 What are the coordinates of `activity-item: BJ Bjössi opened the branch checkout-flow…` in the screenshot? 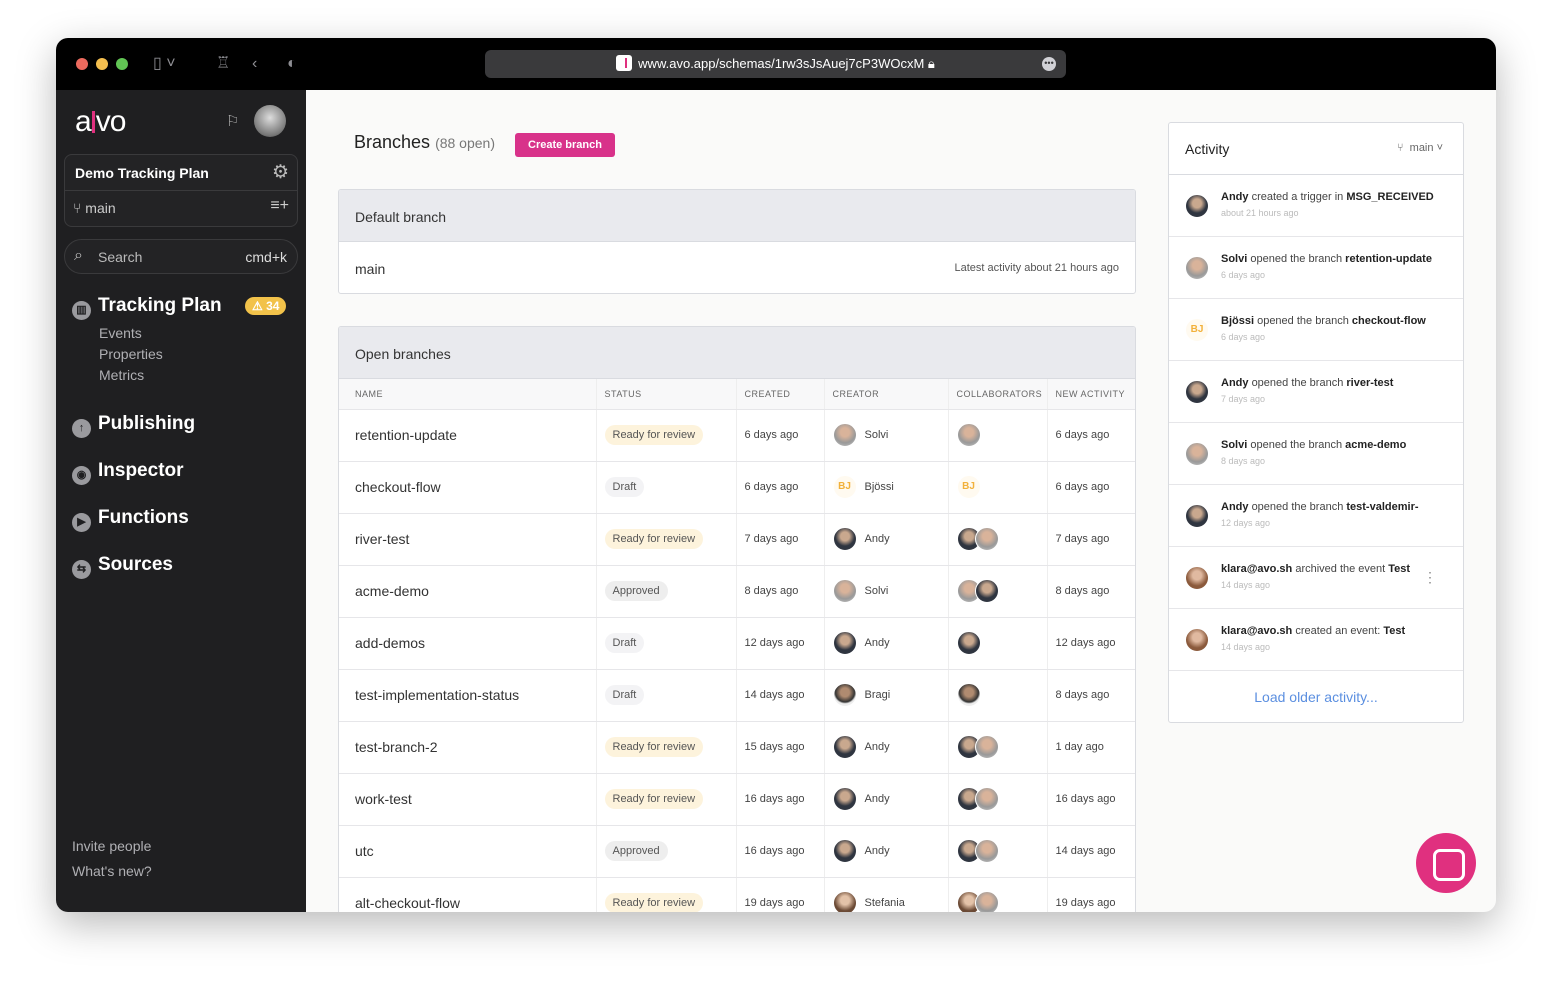 It's located at (1316, 330).